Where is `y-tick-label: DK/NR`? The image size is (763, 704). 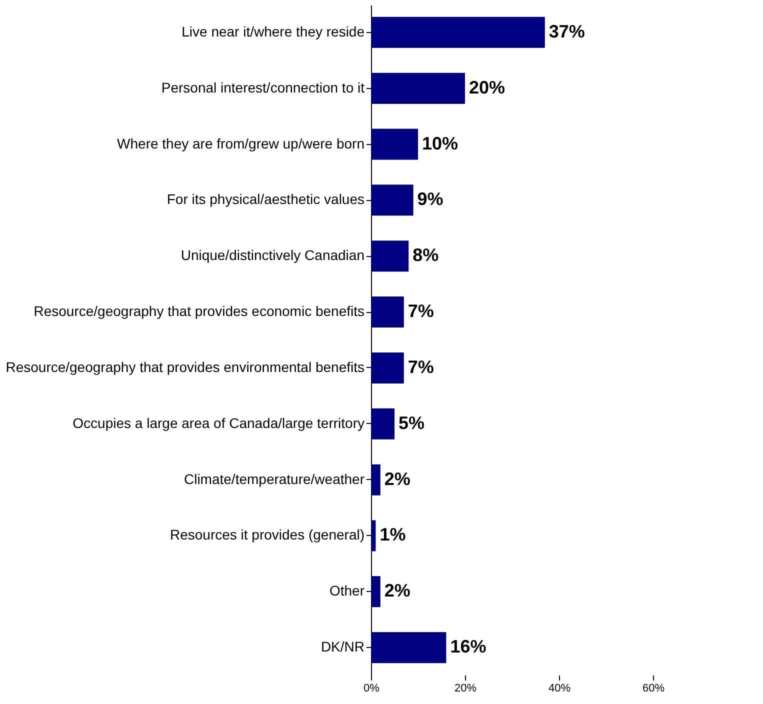
y-tick-label: DK/NR is located at coordinates (342, 646).